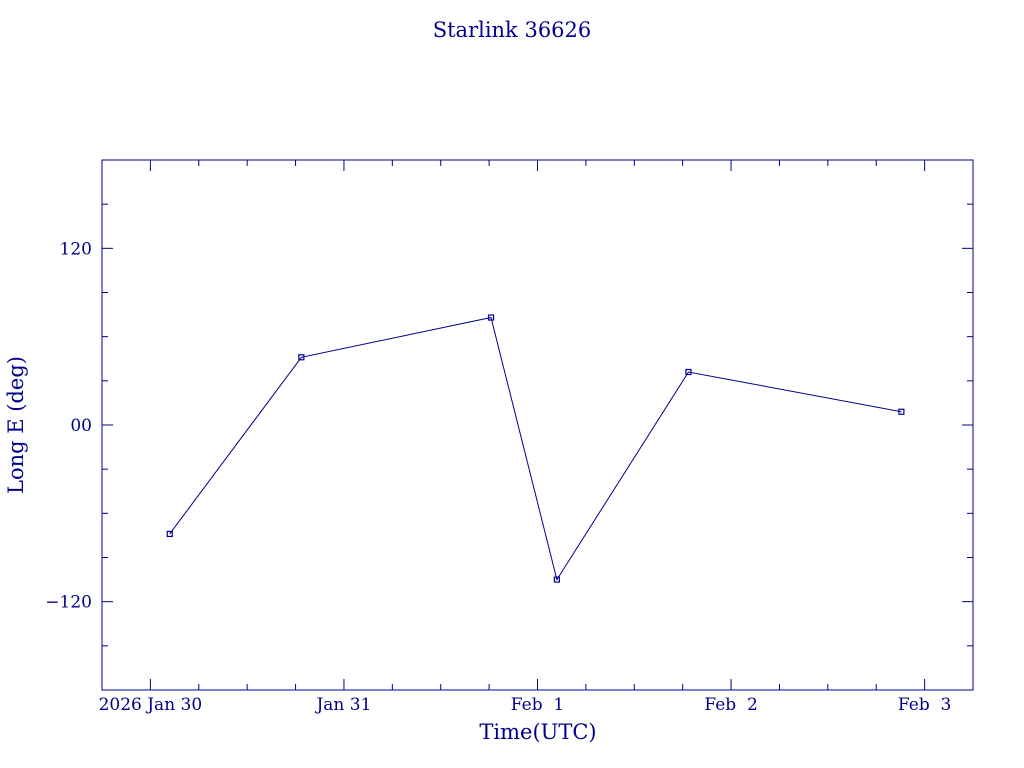 This screenshot has width=1024, height=768. I want to click on chart-title: Starlink 36626, so click(512, 30).